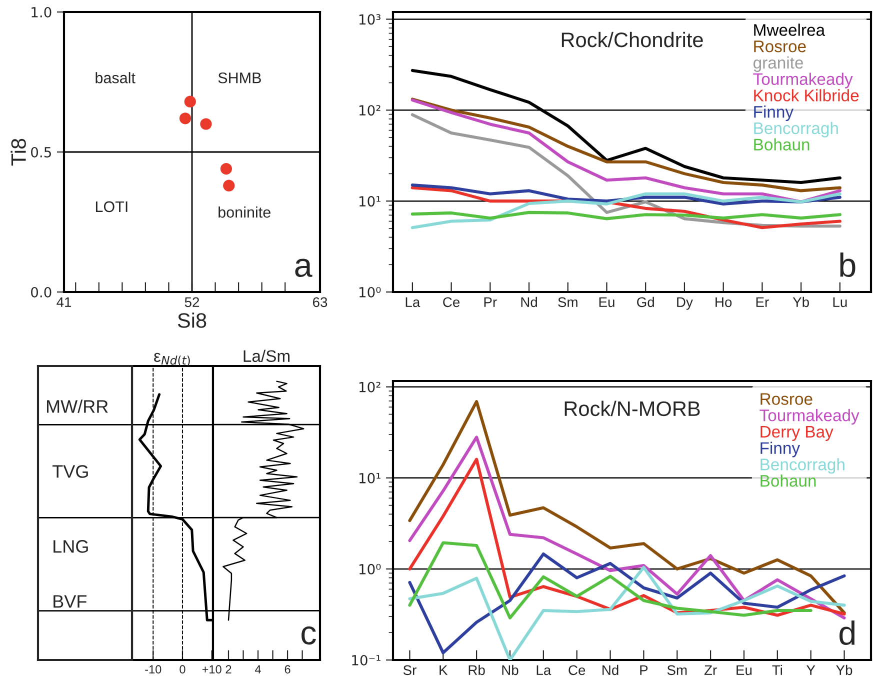 The image size is (873, 685). What do you see at coordinates (77, 406) in the screenshot?
I see `text: MW/RR` at bounding box center [77, 406].